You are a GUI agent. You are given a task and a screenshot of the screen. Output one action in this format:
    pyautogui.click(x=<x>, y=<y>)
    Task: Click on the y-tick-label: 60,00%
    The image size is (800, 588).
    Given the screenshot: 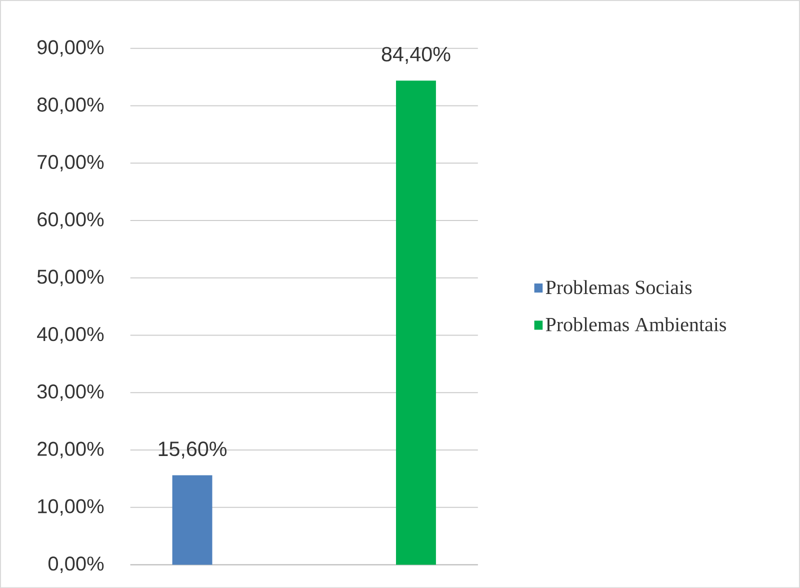 What is the action you would take?
    pyautogui.click(x=71, y=220)
    